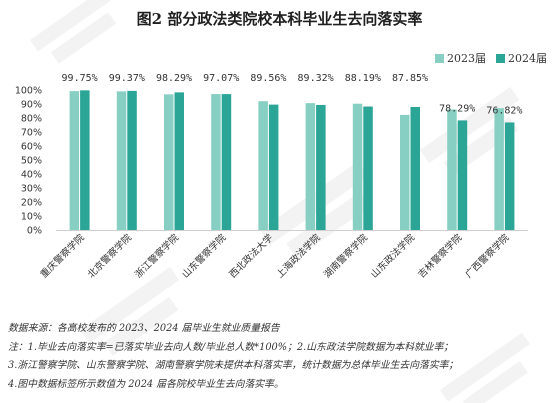 Image resolution: width=559 pixels, height=403 pixels. Describe the element at coordinates (31, 161) in the screenshot. I see `y-tick-label: 50%` at that location.